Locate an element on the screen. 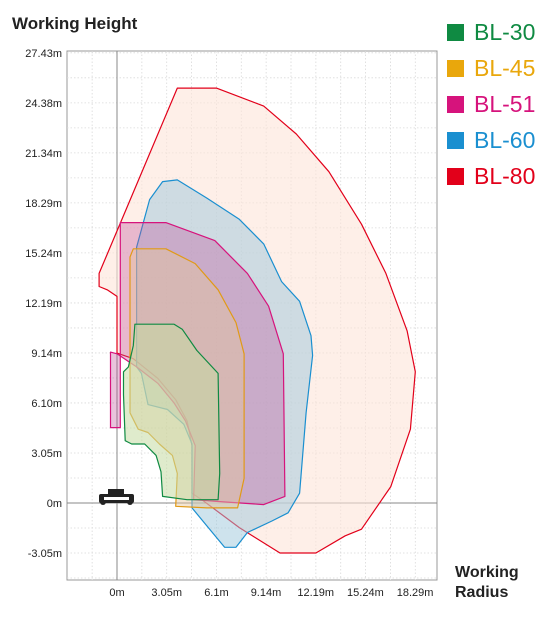  y-tick-label: -3.05m is located at coordinates (45, 554).